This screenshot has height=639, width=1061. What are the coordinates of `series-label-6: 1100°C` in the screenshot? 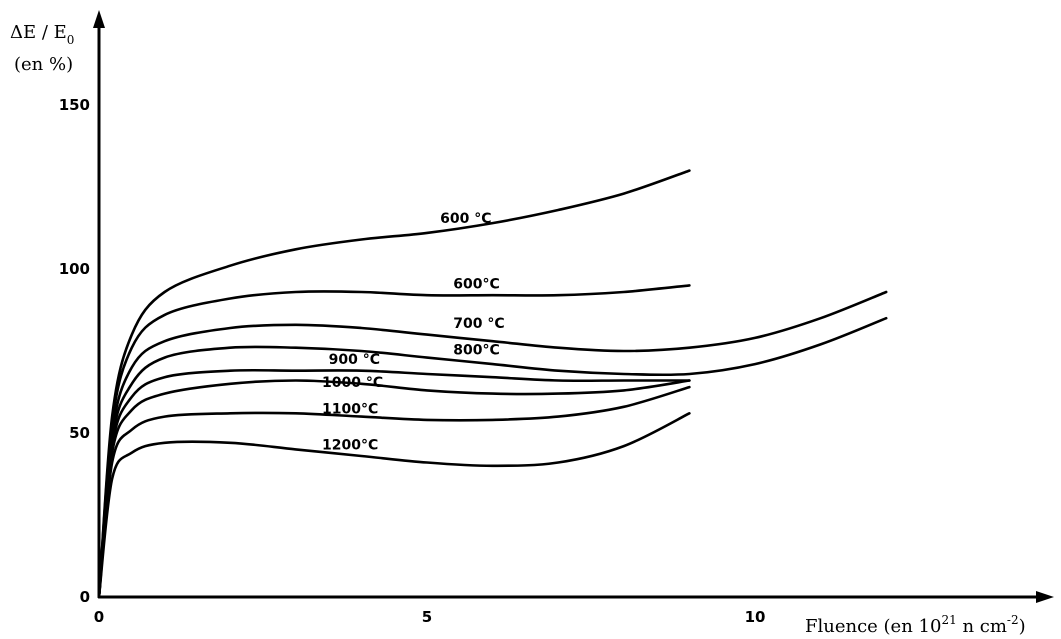 It's located at (350, 409).